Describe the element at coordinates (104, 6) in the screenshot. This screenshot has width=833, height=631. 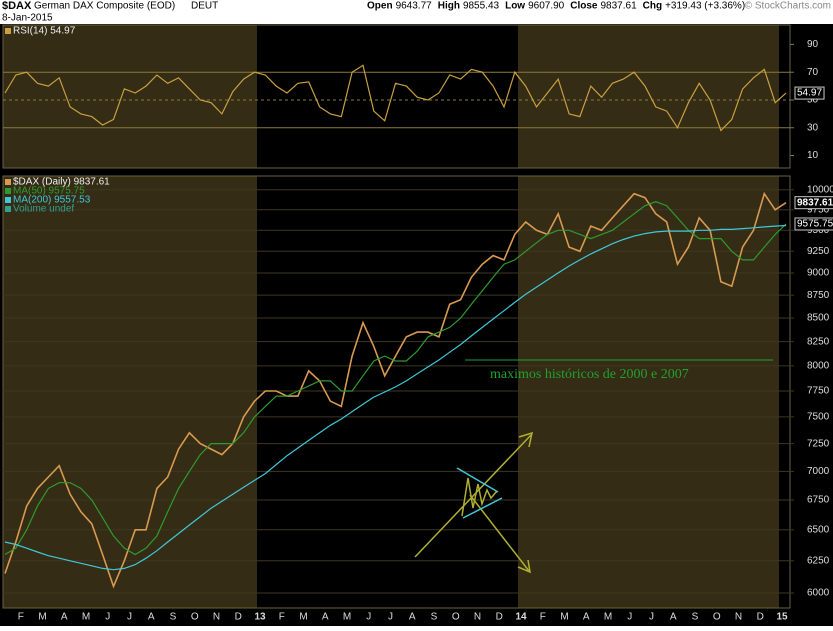
I see `name: German DAX Composite (EOD)` at that location.